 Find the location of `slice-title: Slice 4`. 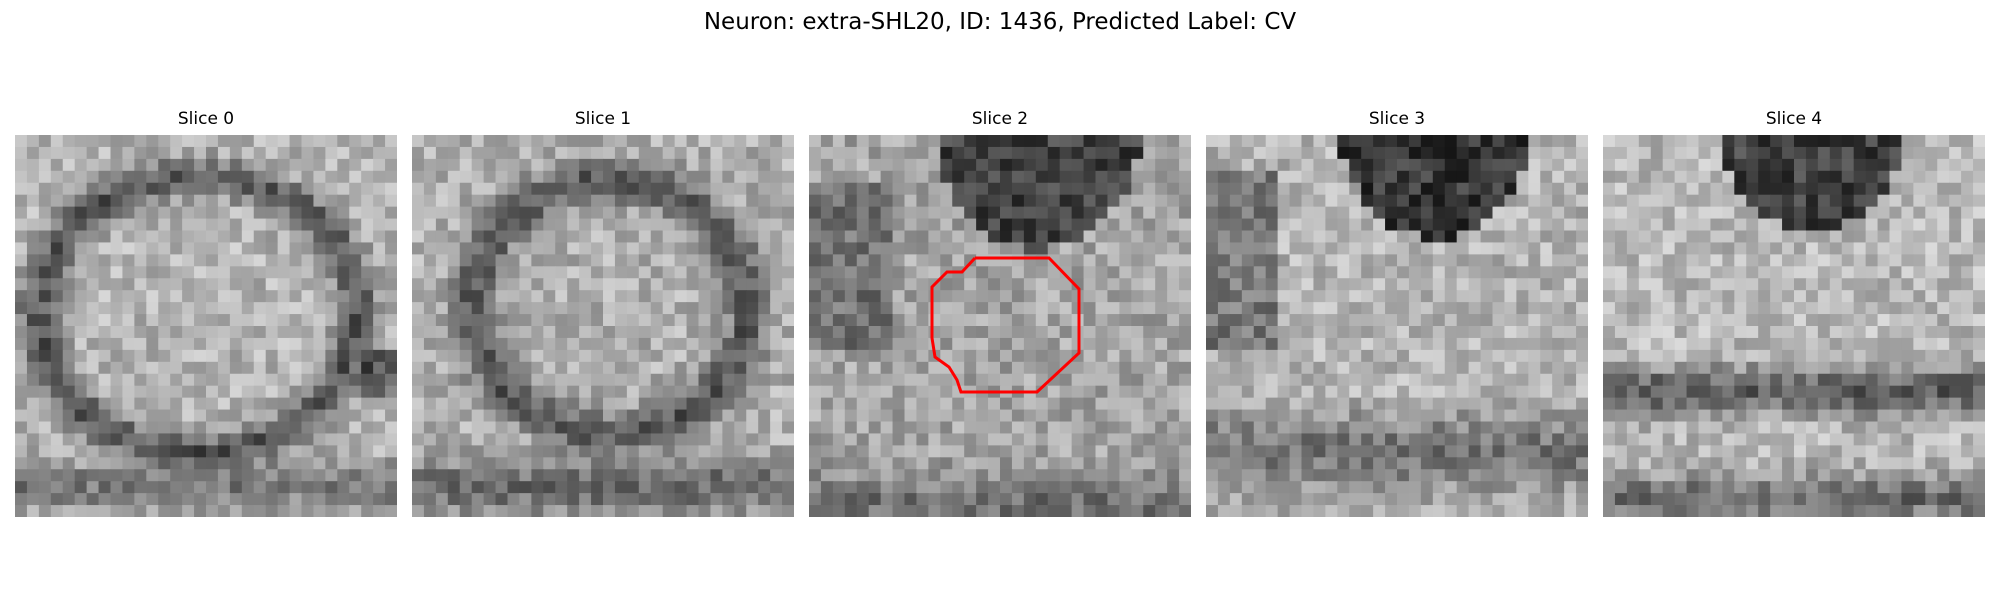

slice-title: Slice 4 is located at coordinates (1794, 119).